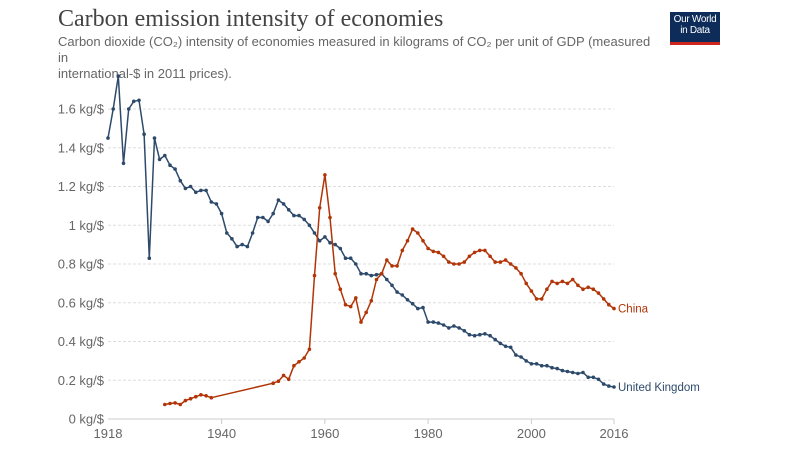 The height and width of the screenshot is (450, 800). Describe the element at coordinates (695, 28) in the screenshot. I see `owid-logo: Our World in Data` at that location.